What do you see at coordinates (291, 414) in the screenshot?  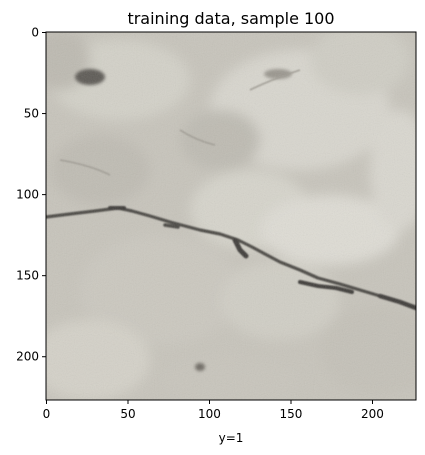 I see `x-tick-label: 150` at bounding box center [291, 414].